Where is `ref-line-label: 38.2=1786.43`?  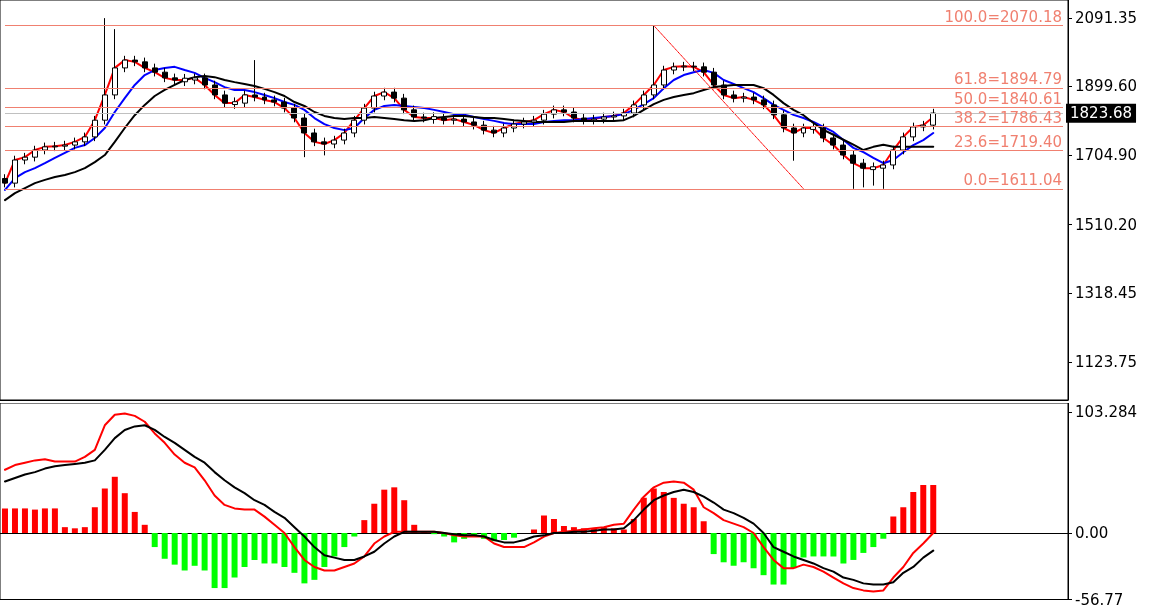
ref-line-label: 38.2=1786.43 is located at coordinates (1008, 117).